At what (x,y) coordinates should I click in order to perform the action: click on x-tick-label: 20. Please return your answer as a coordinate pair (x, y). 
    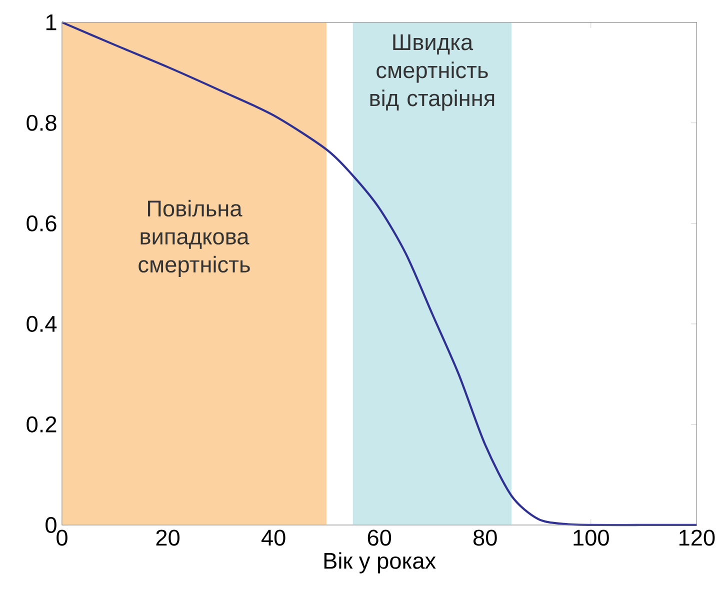
    Looking at the image, I should click on (168, 538).